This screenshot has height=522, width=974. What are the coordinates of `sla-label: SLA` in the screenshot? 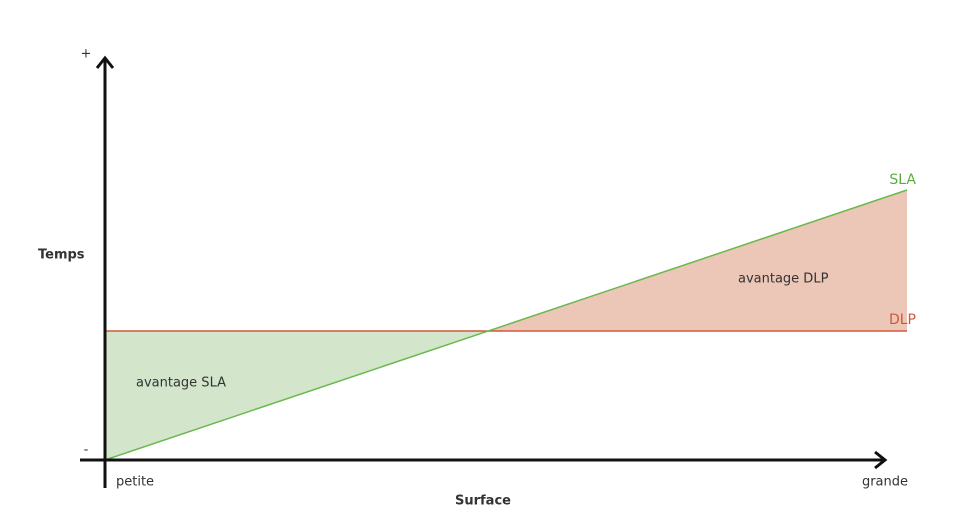 It's located at (902, 180).